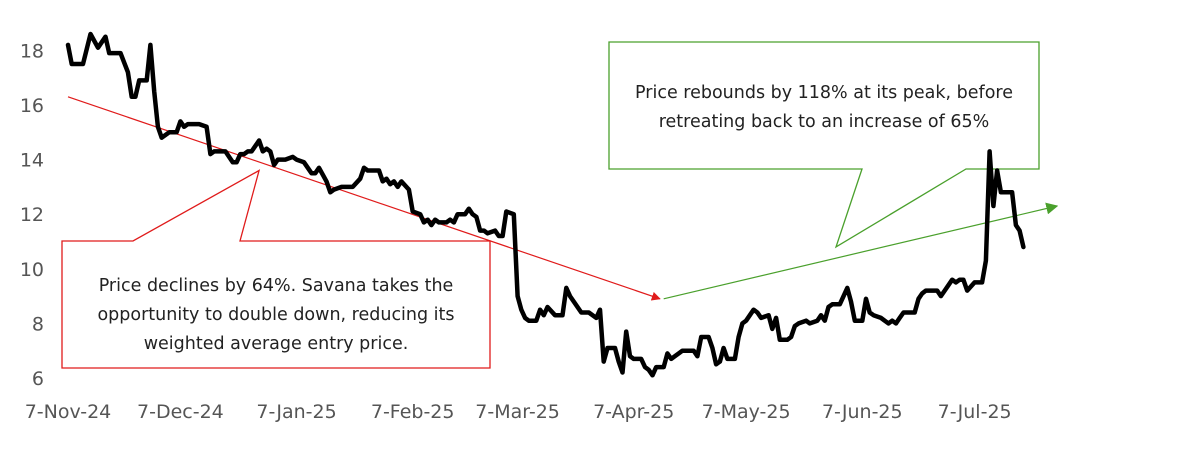 The image size is (1180, 454). I want to click on y-axis-ticks: 6 8 10 12 14 16 18, so click(32, 215).